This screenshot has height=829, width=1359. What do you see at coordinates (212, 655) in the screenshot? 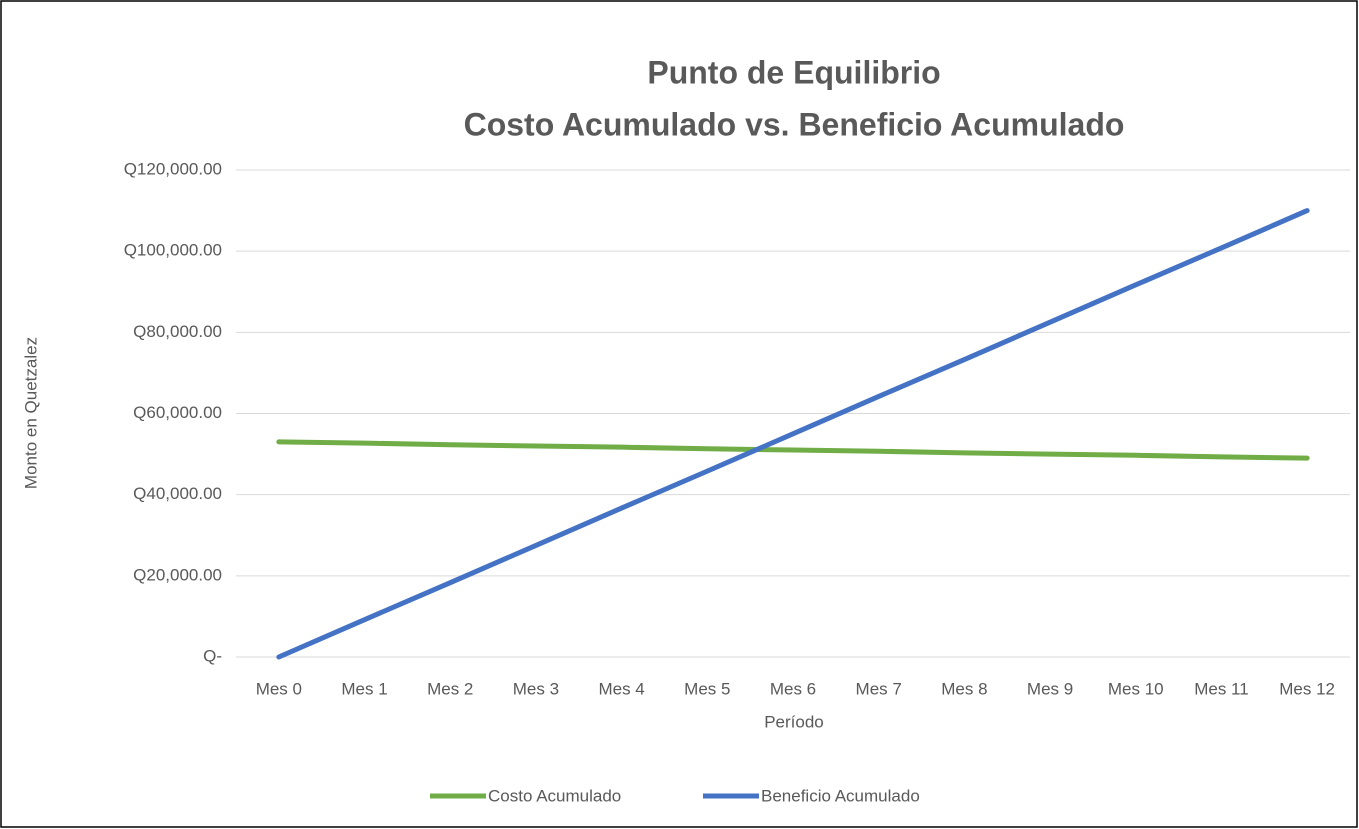
I see `y-tick-label: Q-` at bounding box center [212, 655].